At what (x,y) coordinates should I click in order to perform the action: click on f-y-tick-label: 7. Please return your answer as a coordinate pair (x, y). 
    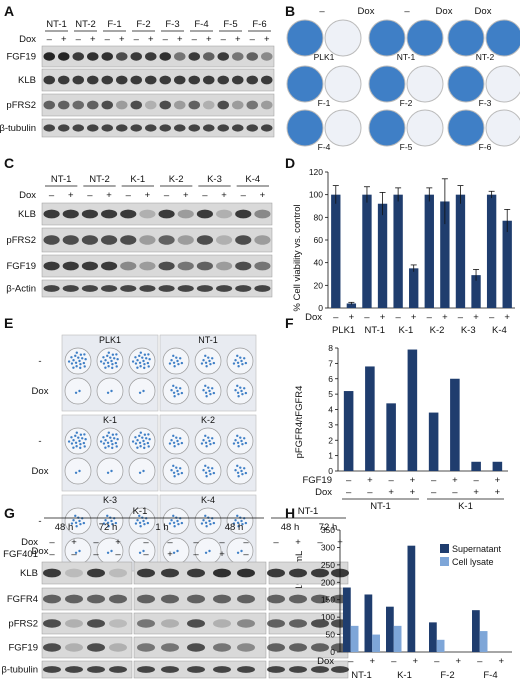
    Looking at the image, I should click on (330, 363).